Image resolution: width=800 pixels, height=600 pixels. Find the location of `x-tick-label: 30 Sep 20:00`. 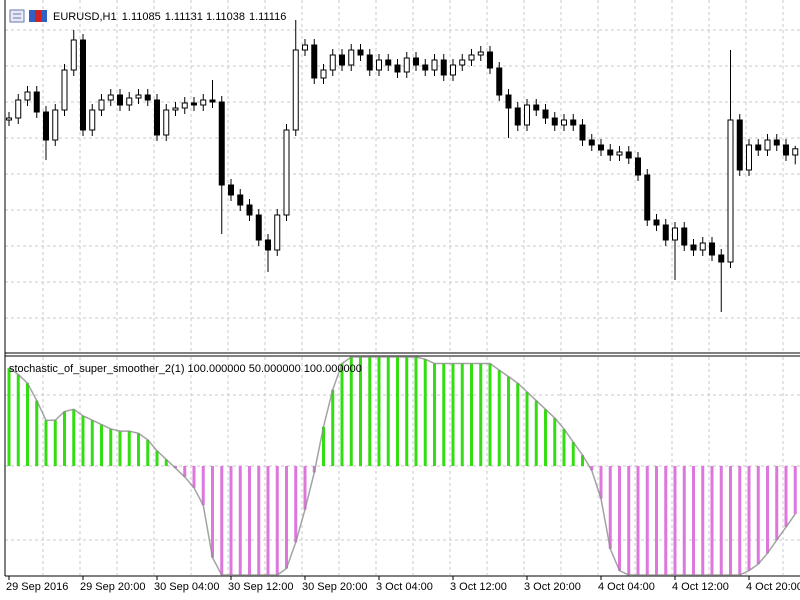

x-tick-label: 30 Sep 20:00 is located at coordinates (334, 587).